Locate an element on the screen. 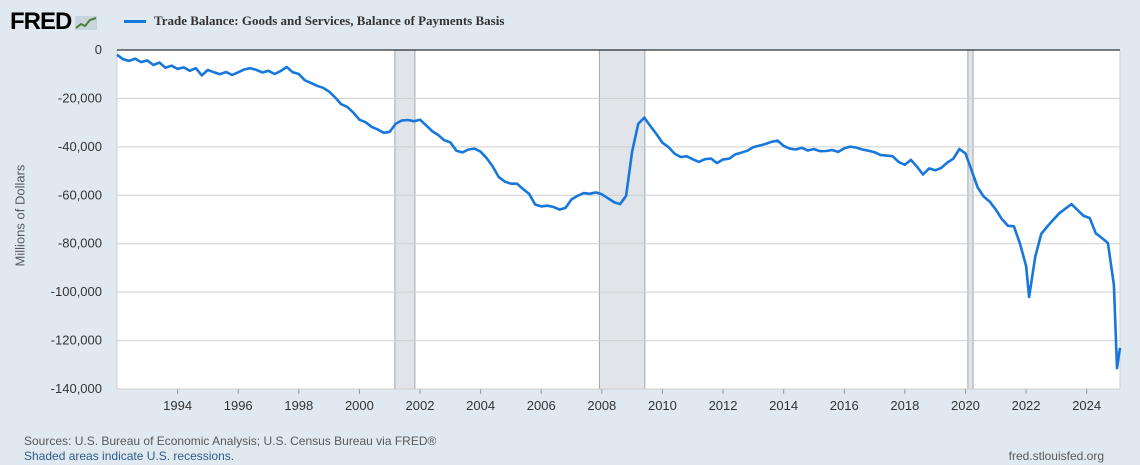  x-tick-label: 1994 is located at coordinates (177, 405).